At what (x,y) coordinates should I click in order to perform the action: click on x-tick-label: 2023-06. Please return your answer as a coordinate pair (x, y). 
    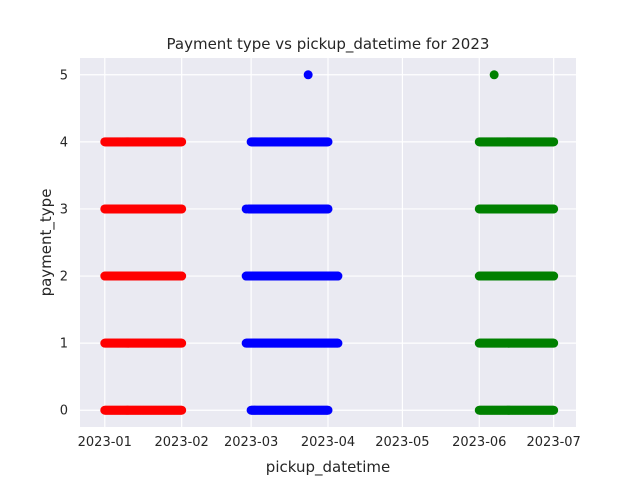
    Looking at the image, I should click on (479, 442).